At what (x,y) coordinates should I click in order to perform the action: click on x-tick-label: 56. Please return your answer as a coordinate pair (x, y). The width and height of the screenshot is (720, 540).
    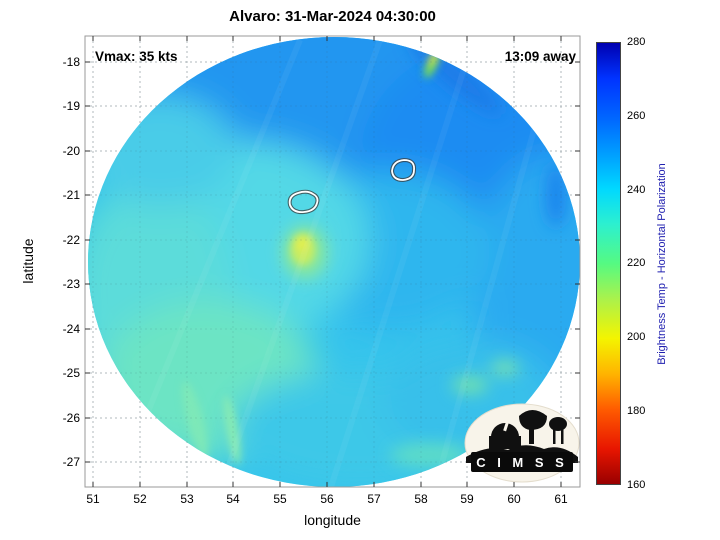
    Looking at the image, I should click on (327, 499).